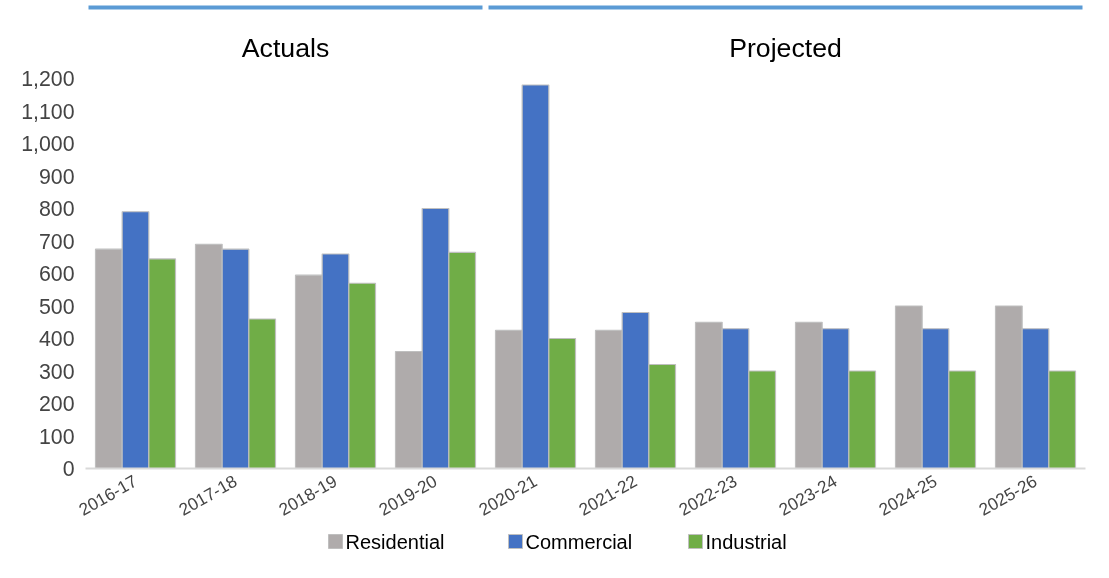 This screenshot has width=1109, height=578. Describe the element at coordinates (56, 339) in the screenshot. I see `y-tick-label: 400` at that location.